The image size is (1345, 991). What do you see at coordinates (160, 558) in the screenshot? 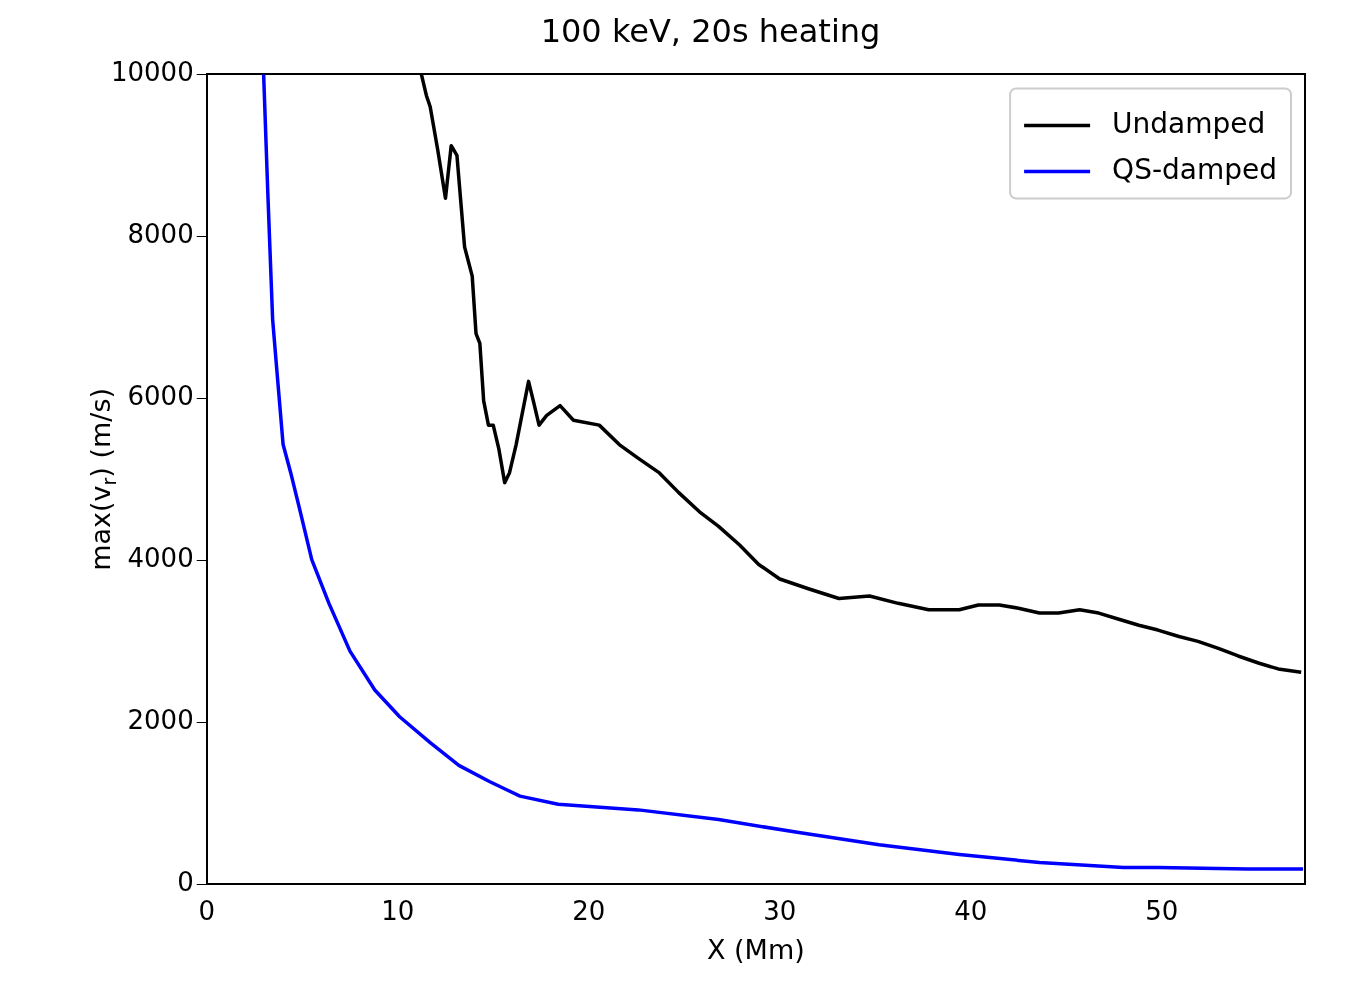
I see `y-tick-label: 4000` at bounding box center [160, 558].